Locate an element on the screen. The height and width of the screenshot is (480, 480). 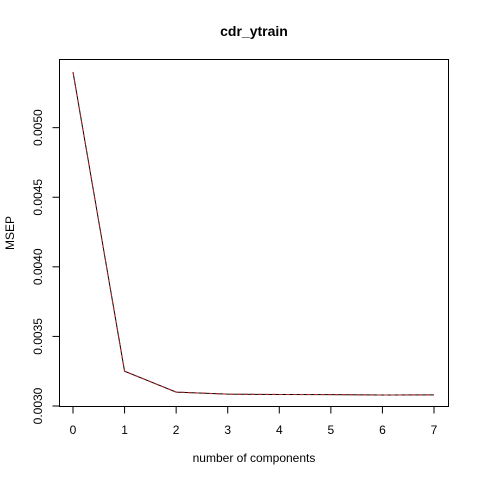
y-tick-label: 0.0035 is located at coordinates (38, 336).